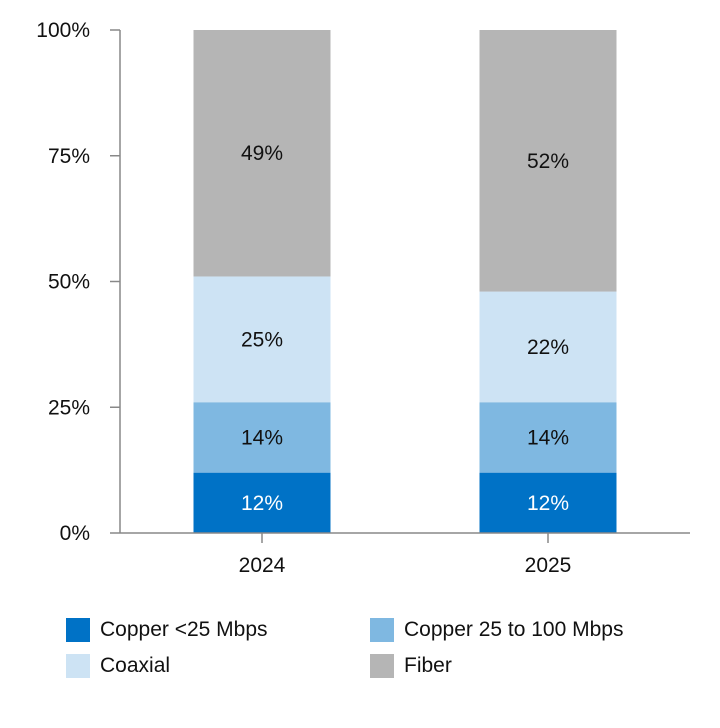 This screenshot has height=728, width=720. Describe the element at coordinates (69, 407) in the screenshot. I see `y-tick-label: 25%` at that location.